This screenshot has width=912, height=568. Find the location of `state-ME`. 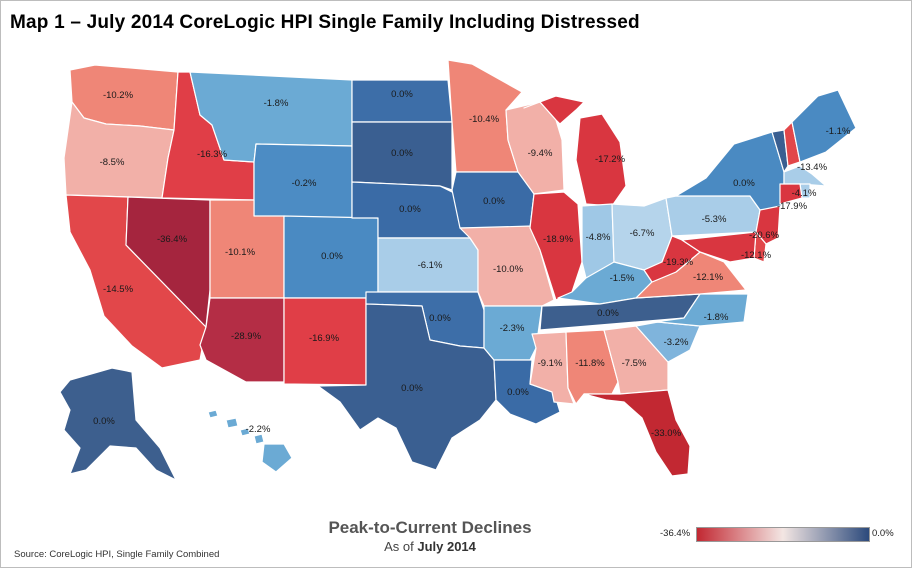

state-ME is located at coordinates (824, 126).